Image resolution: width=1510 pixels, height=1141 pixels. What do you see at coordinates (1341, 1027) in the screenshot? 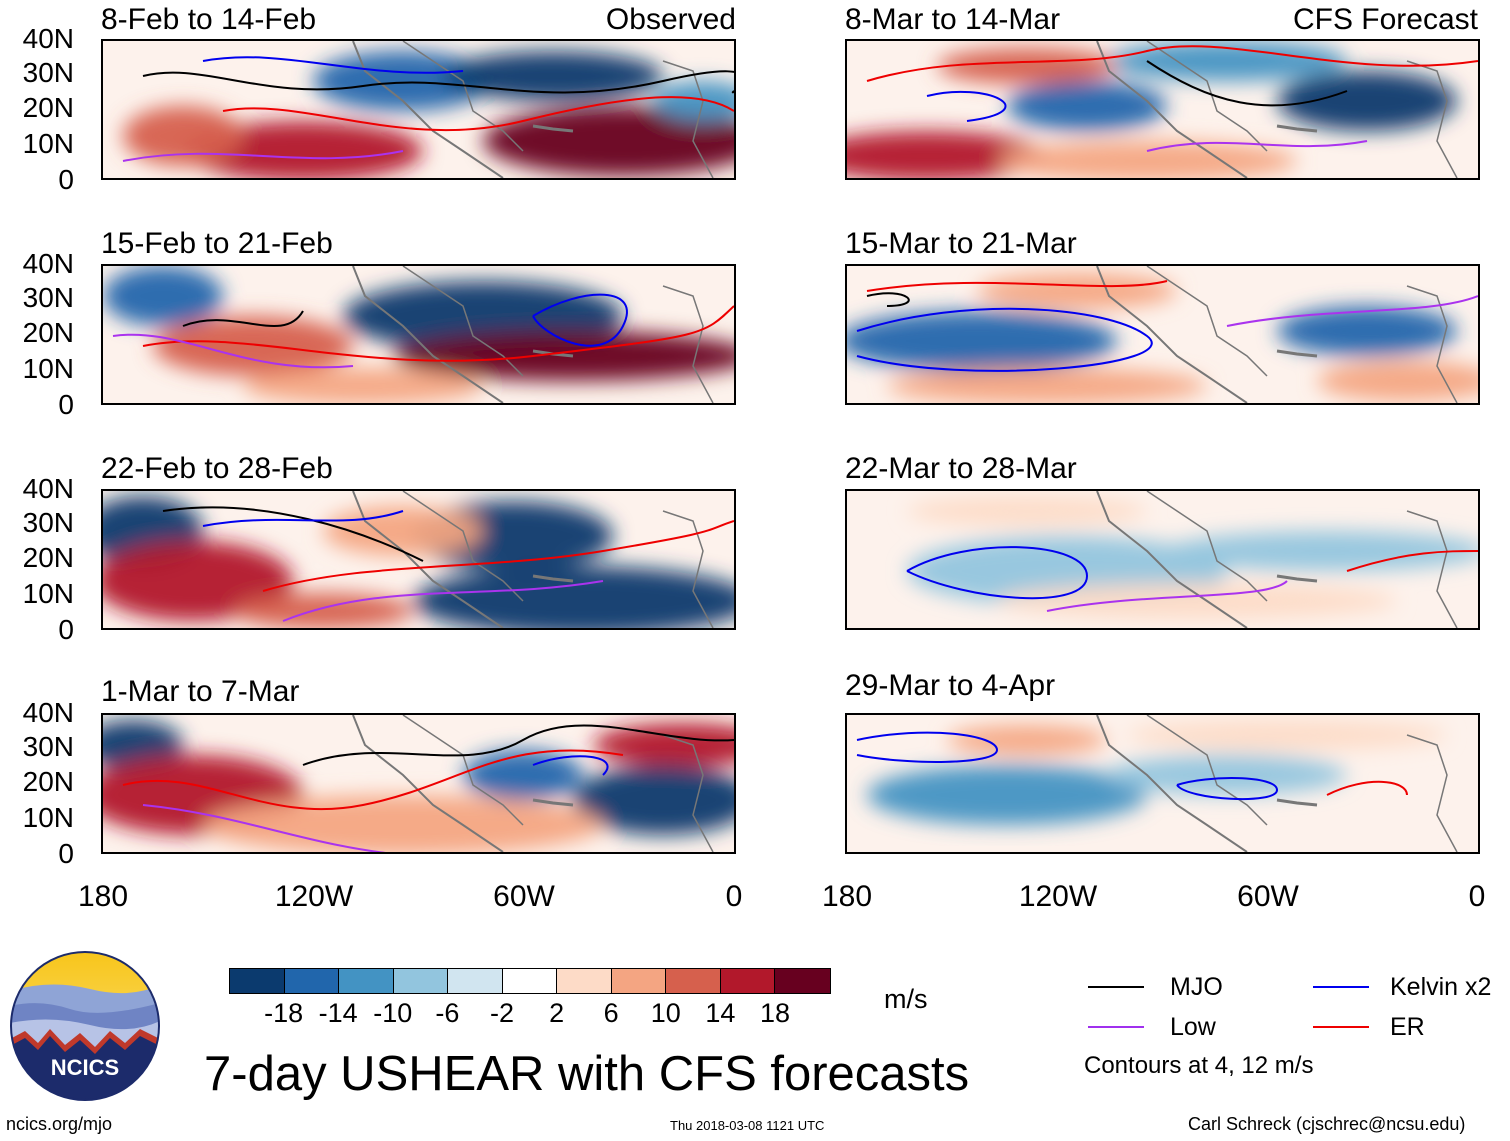
I see `legend-line-er` at bounding box center [1341, 1027].